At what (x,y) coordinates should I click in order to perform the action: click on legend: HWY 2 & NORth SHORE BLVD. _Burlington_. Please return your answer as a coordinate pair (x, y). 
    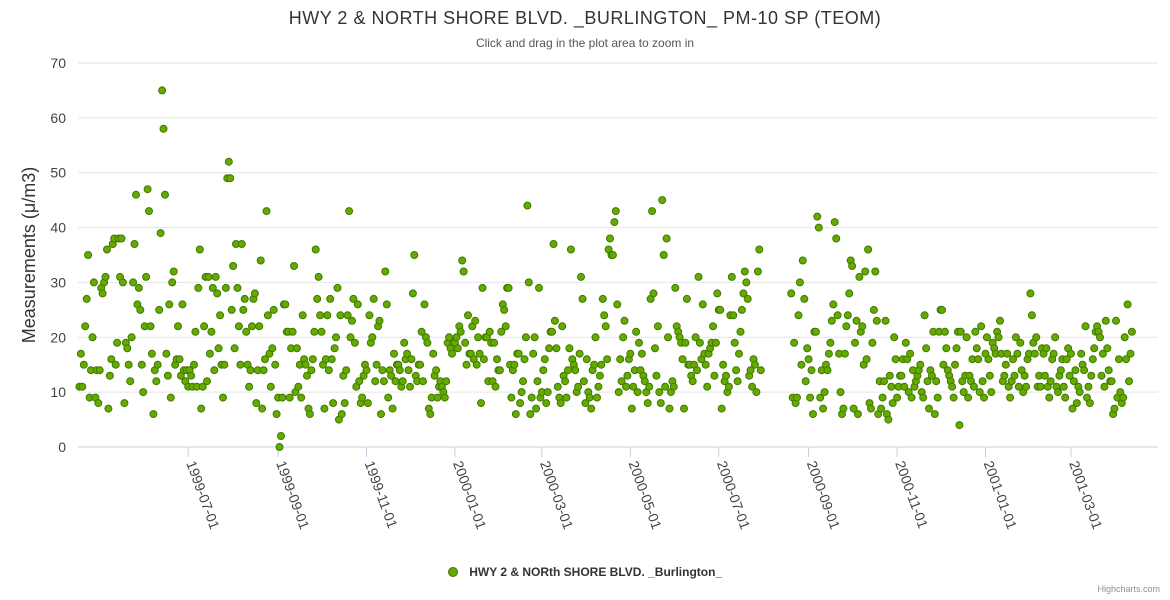
    Looking at the image, I should click on (585, 571).